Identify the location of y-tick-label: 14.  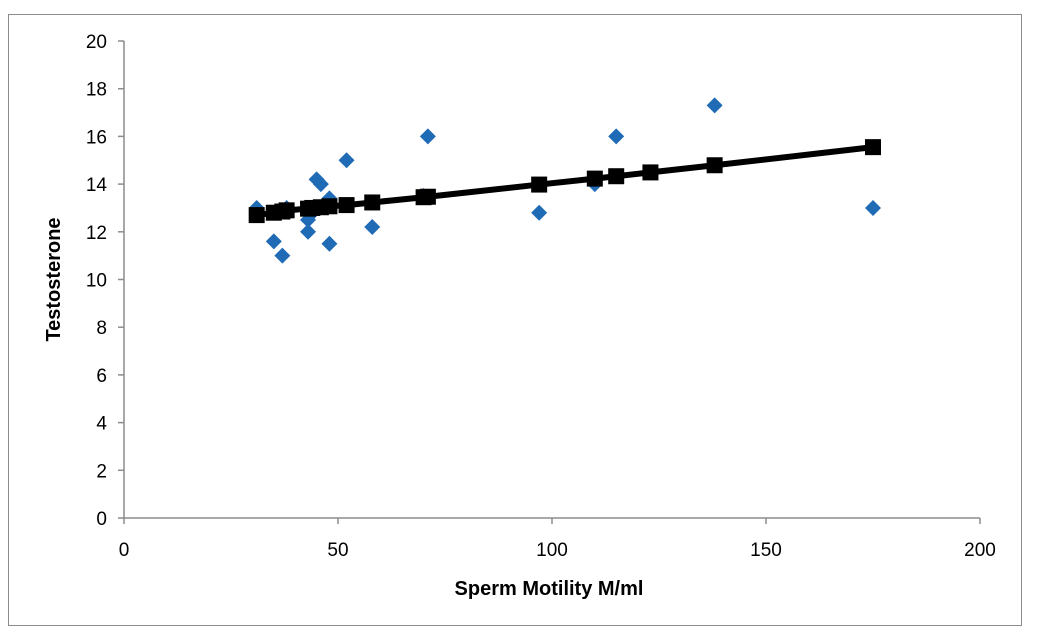
(97, 185).